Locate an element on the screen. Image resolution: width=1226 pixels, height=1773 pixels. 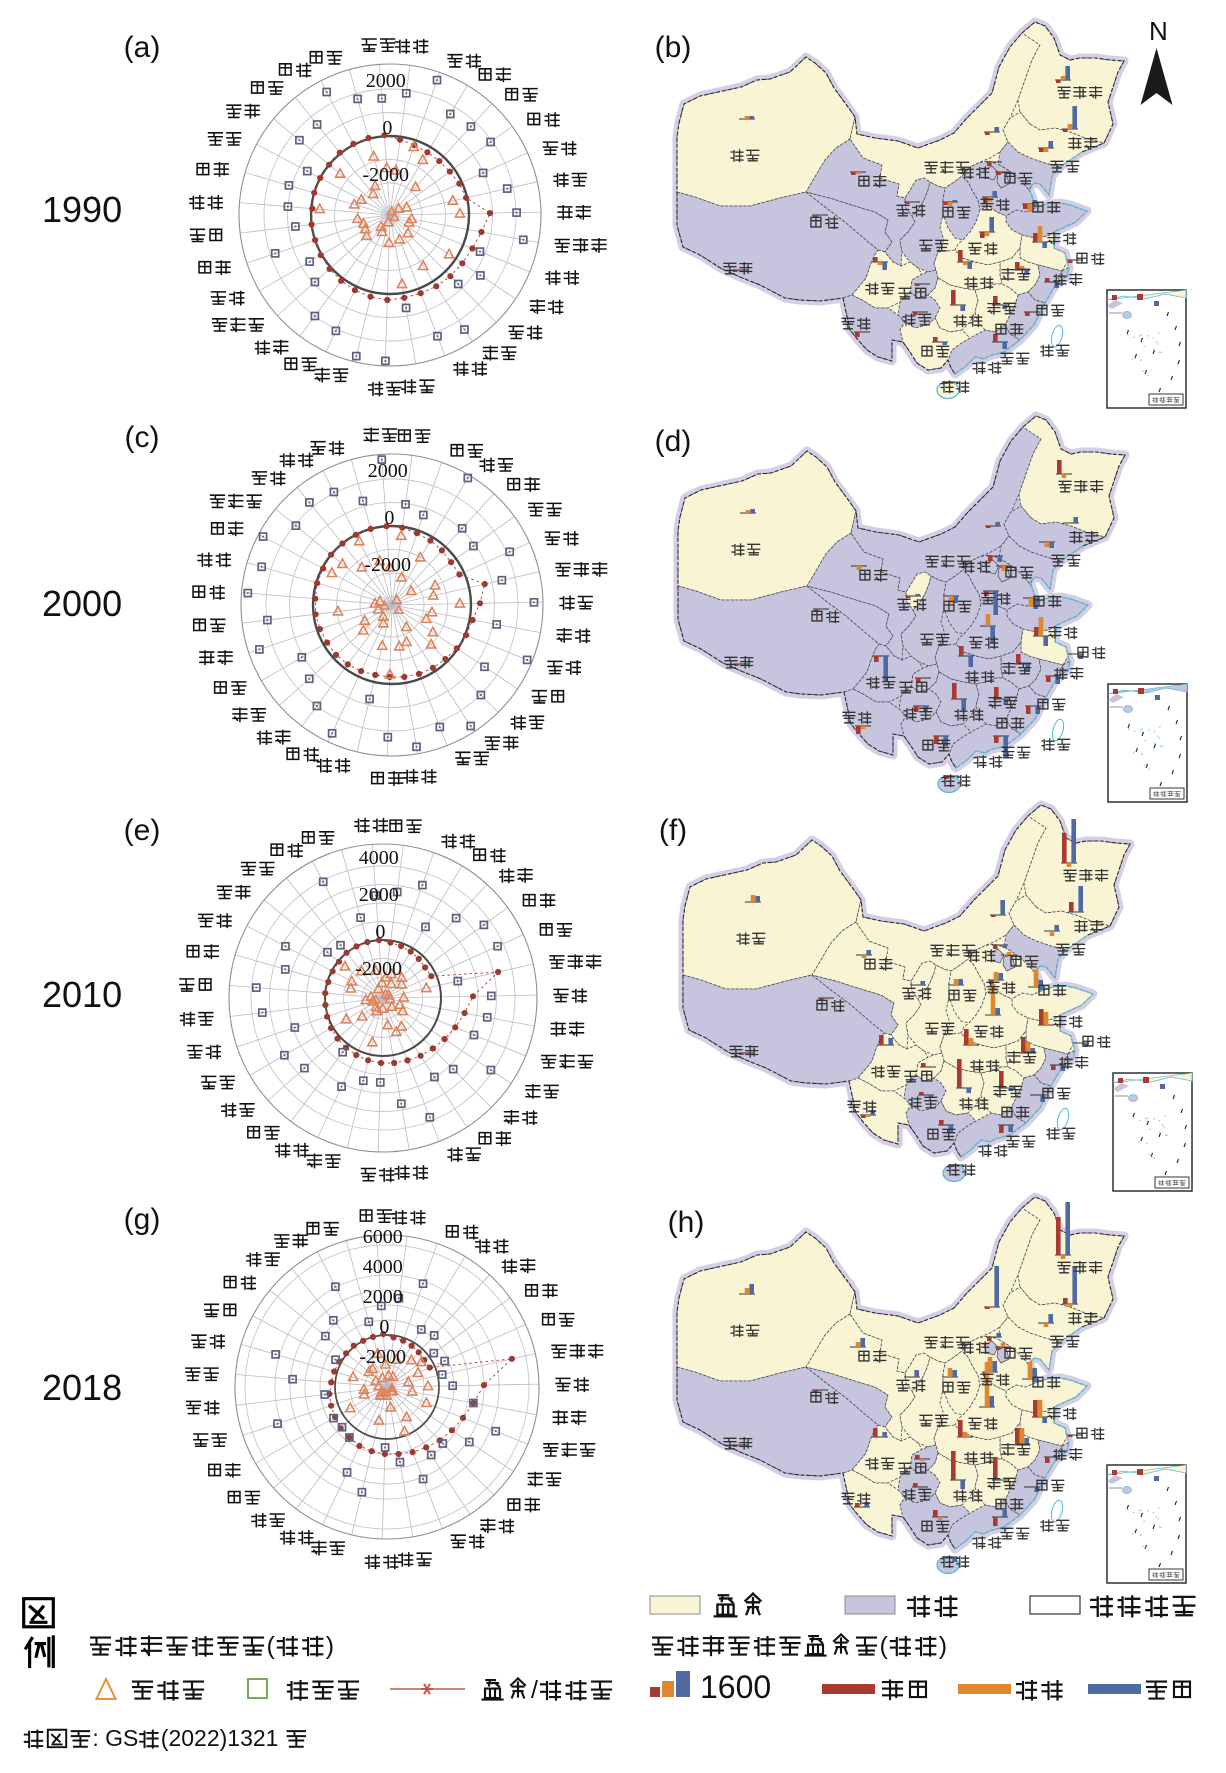
svg-text: (f) is located at coordinates (673, 830).